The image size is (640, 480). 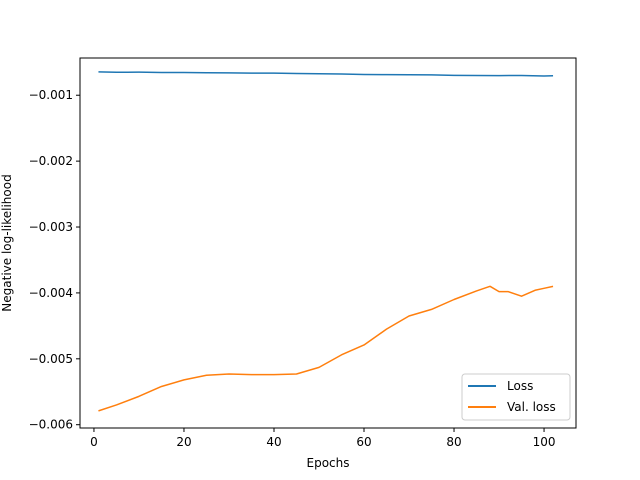 What do you see at coordinates (516, 397) in the screenshot?
I see `legend: Loss Val. loss` at bounding box center [516, 397].